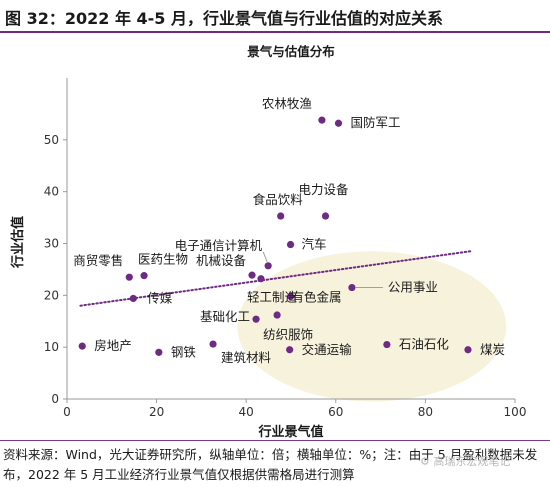  I want to click on data-point-label: 汽车, so click(314, 244).